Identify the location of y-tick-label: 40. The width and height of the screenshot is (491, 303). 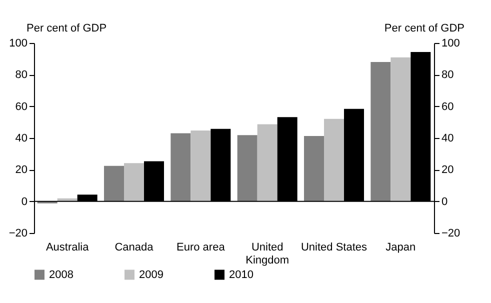
(21, 138).